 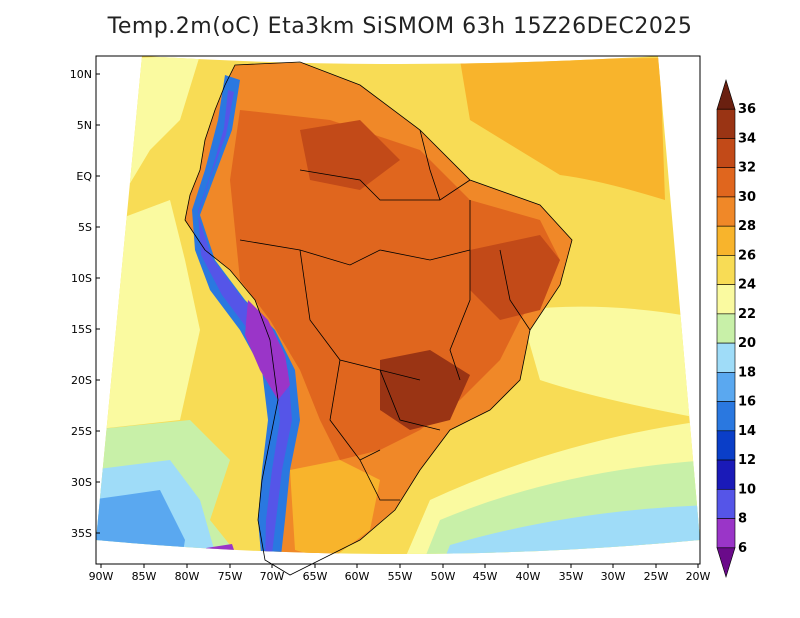 I want to click on altiplano-coldest, so click(x=267, y=350).